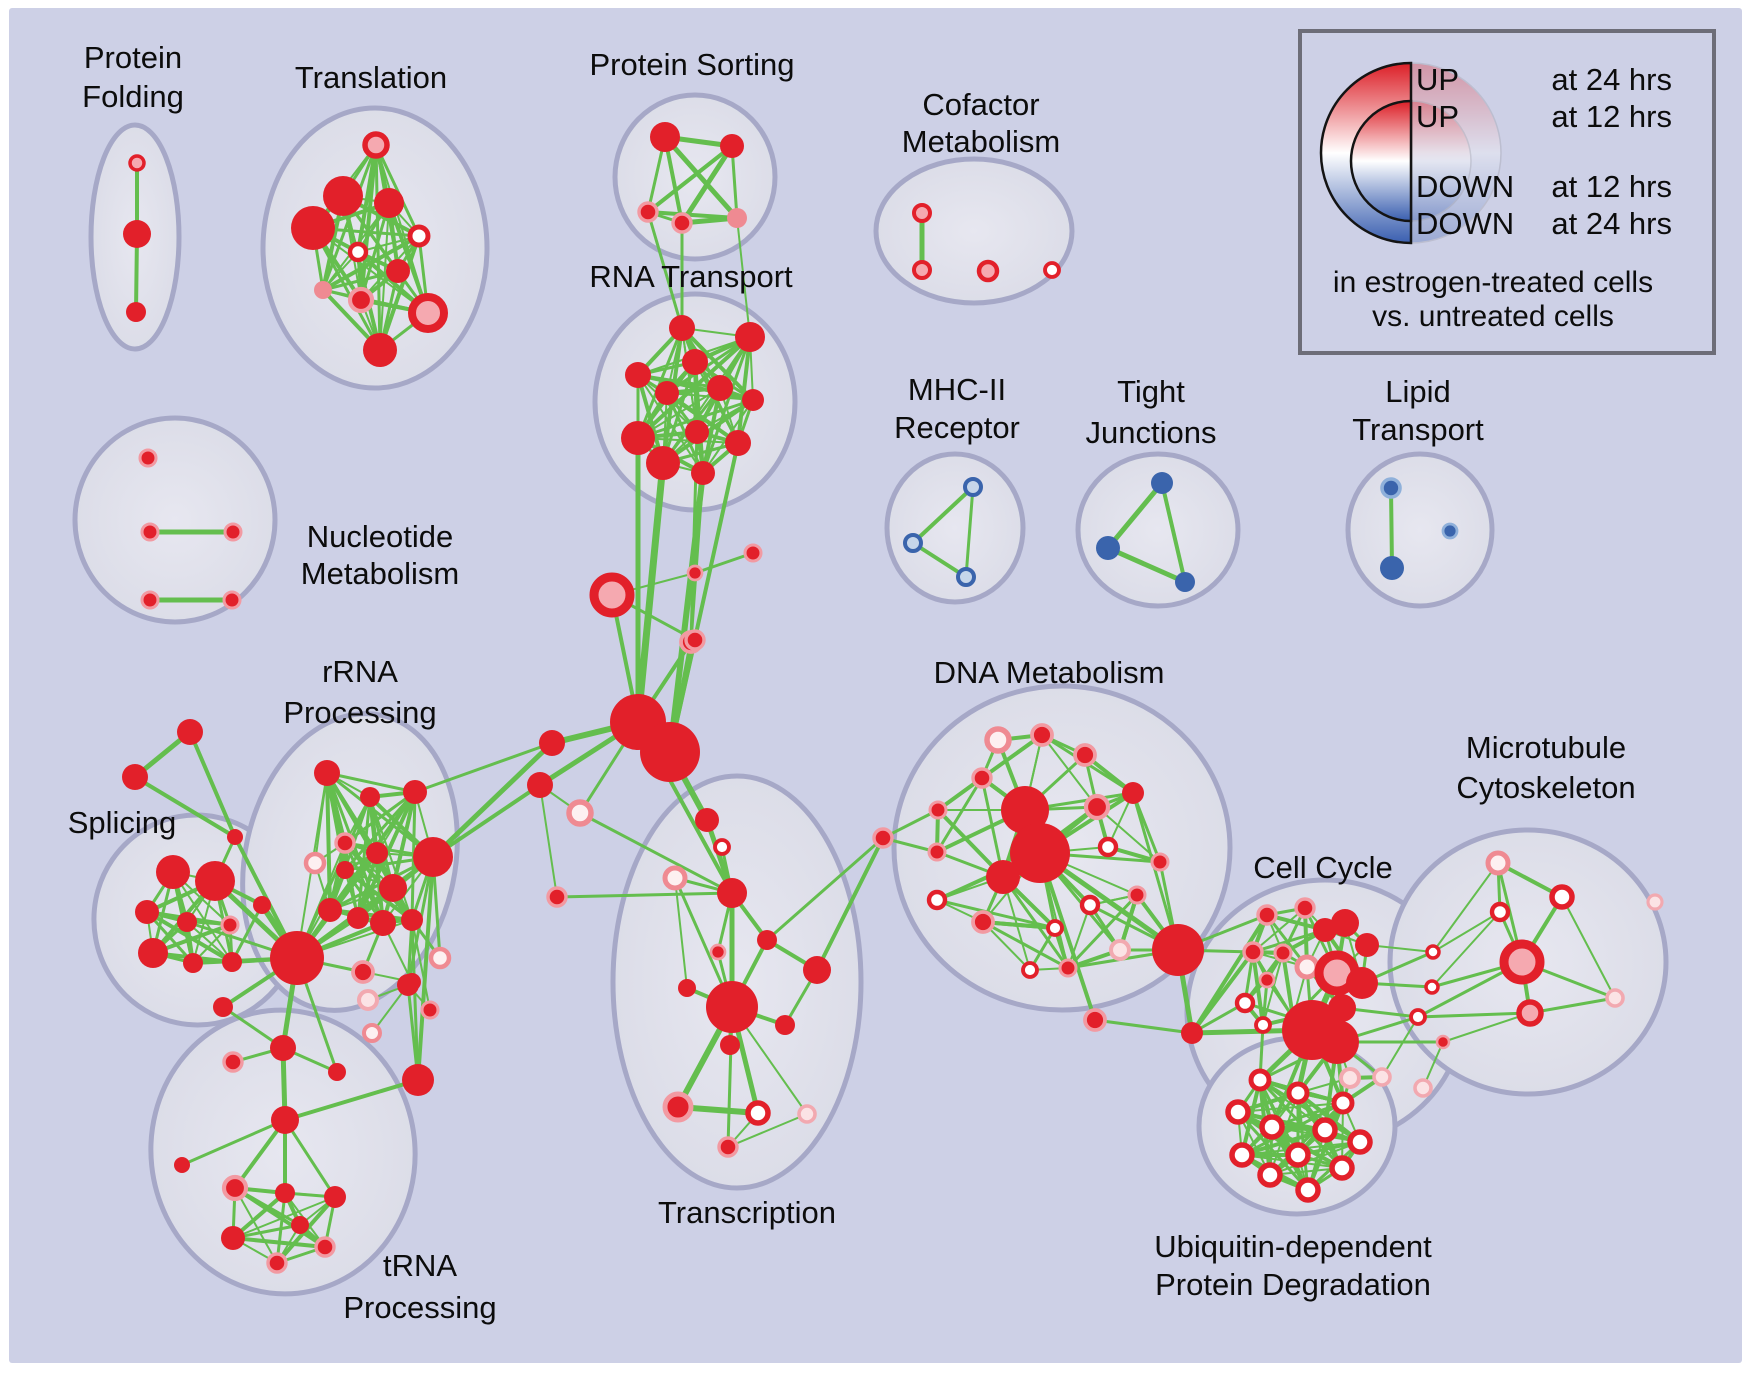 Image resolution: width=1750 pixels, height=1376 pixels. Describe the element at coordinates (1151, 391) in the screenshot. I see `cluster-label-tight-junctions: Tight` at that location.